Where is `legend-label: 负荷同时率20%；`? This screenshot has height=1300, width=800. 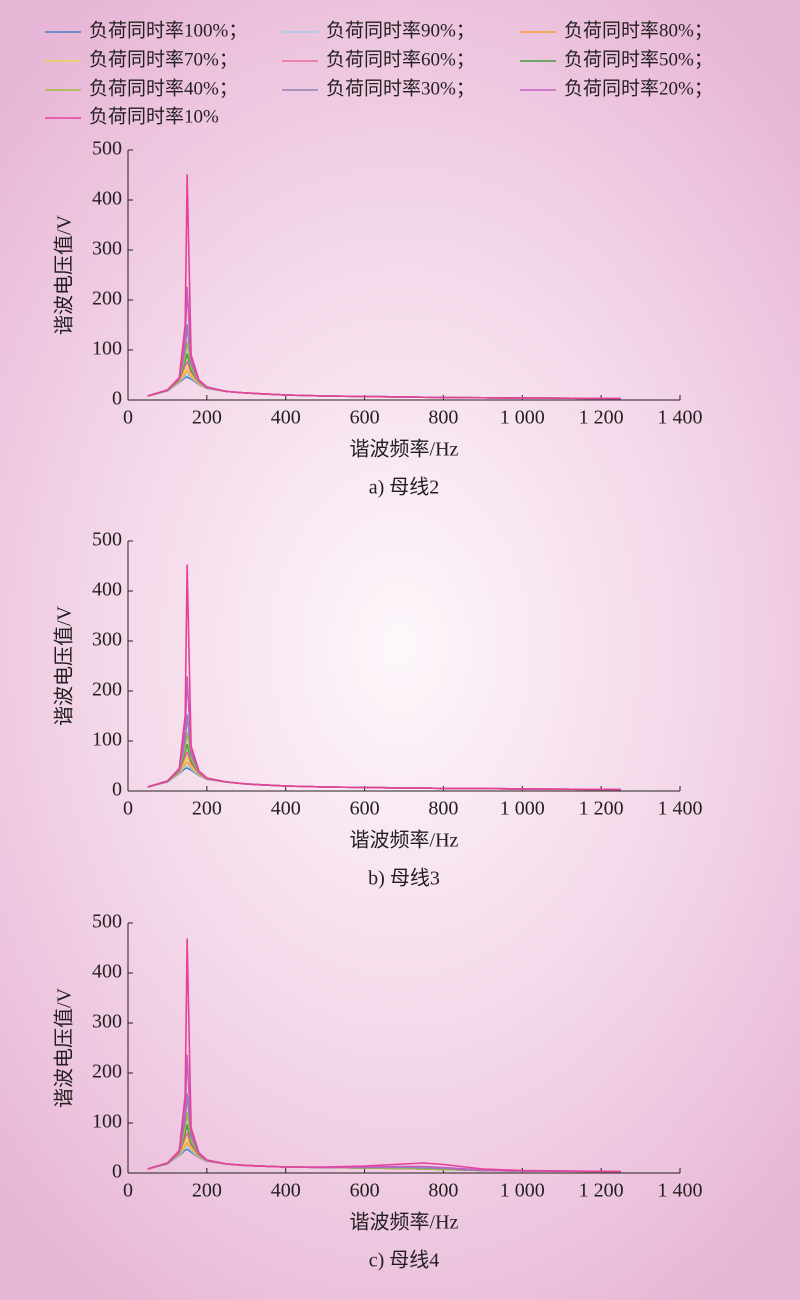 legend-label: 负荷同时率20%； is located at coordinates (638, 88).